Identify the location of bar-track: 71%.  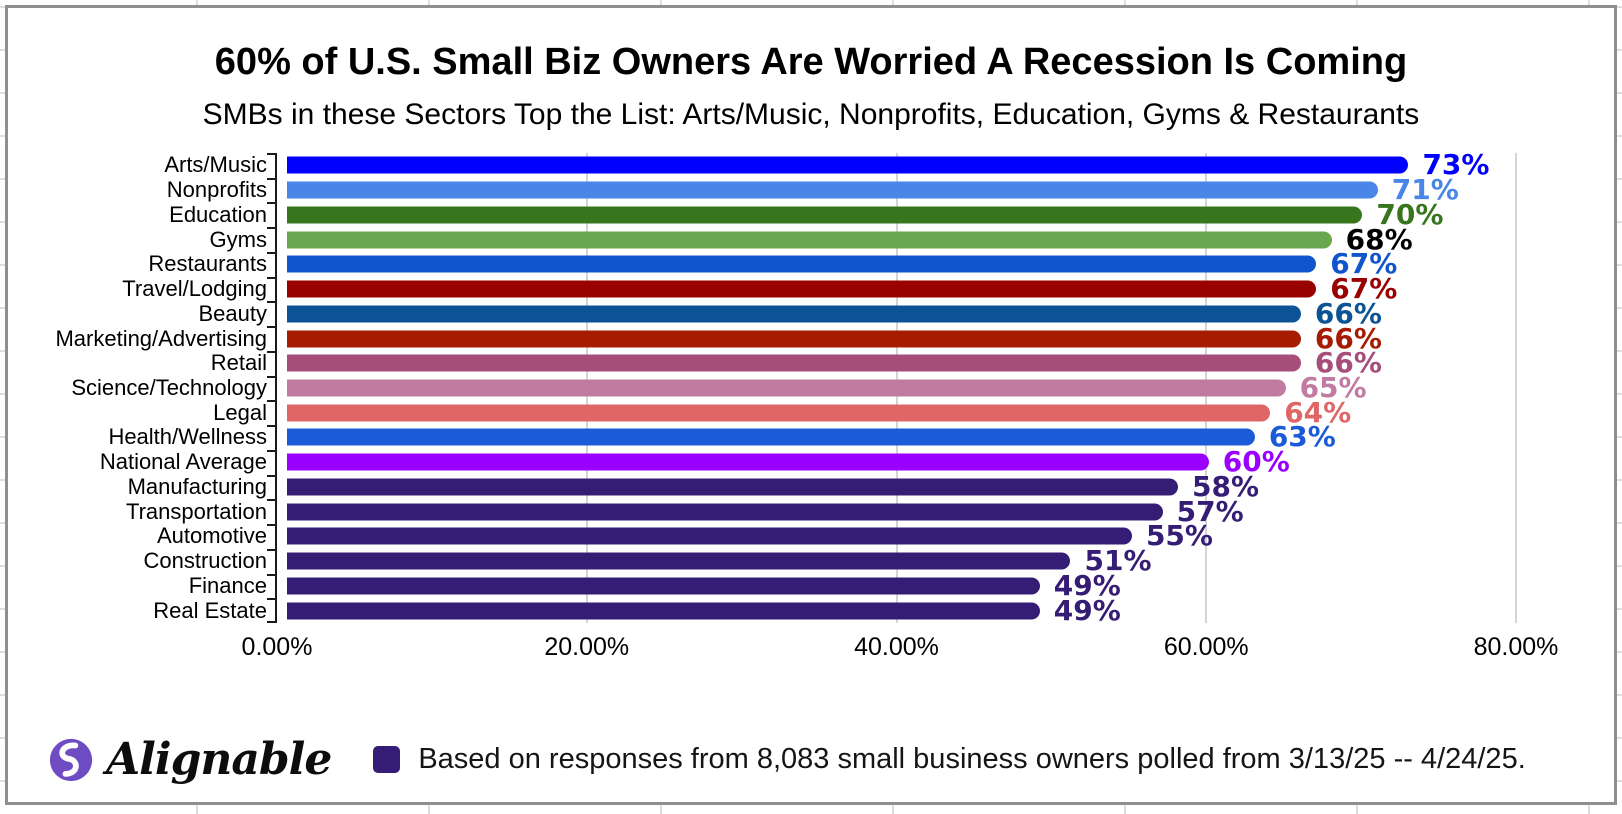
(901, 190).